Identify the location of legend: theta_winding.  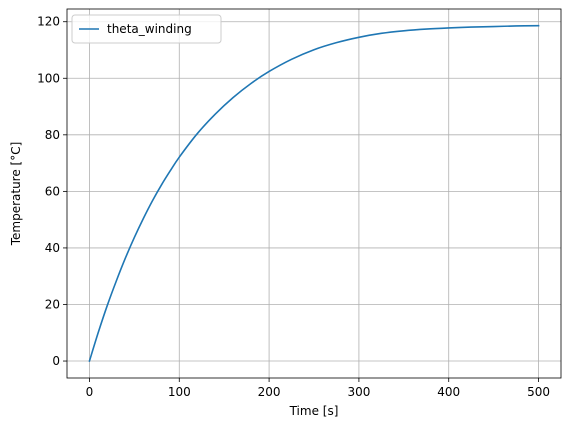
(146, 29).